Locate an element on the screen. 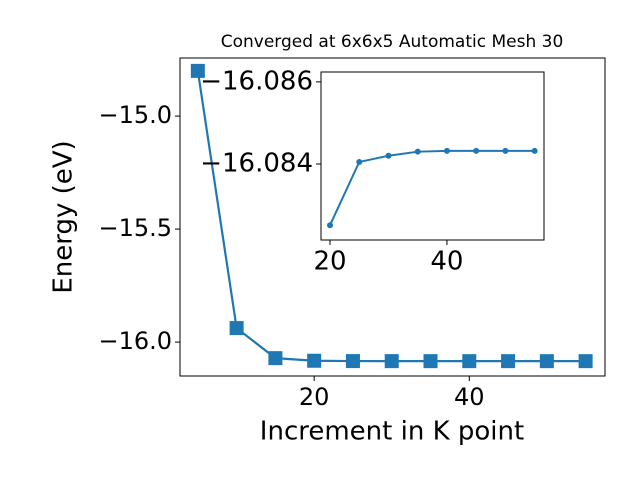 This screenshot has width=640, height=480. y-tick-label: −16.084 is located at coordinates (256, 164).